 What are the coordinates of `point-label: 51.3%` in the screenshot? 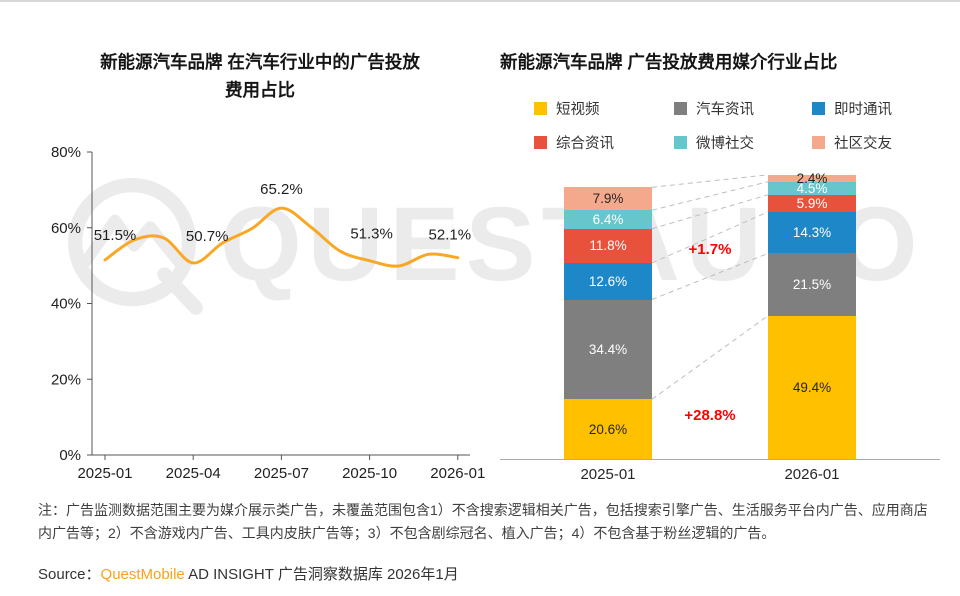 It's located at (371, 234).